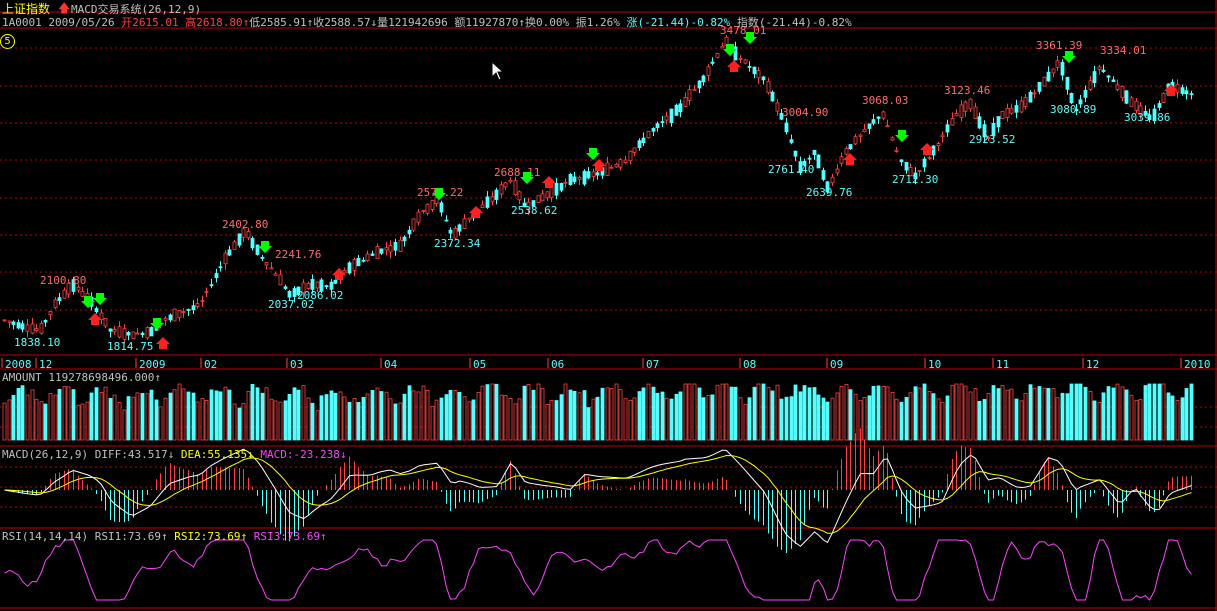 This screenshot has width=1217, height=611. I want to click on index-title: 上证指数, so click(26, 9).